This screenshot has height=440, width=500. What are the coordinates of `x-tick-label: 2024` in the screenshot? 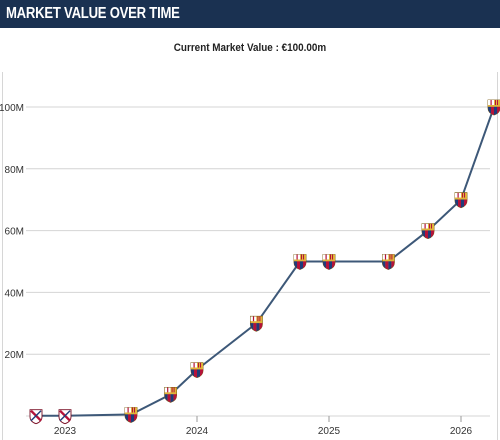 It's located at (197, 431).